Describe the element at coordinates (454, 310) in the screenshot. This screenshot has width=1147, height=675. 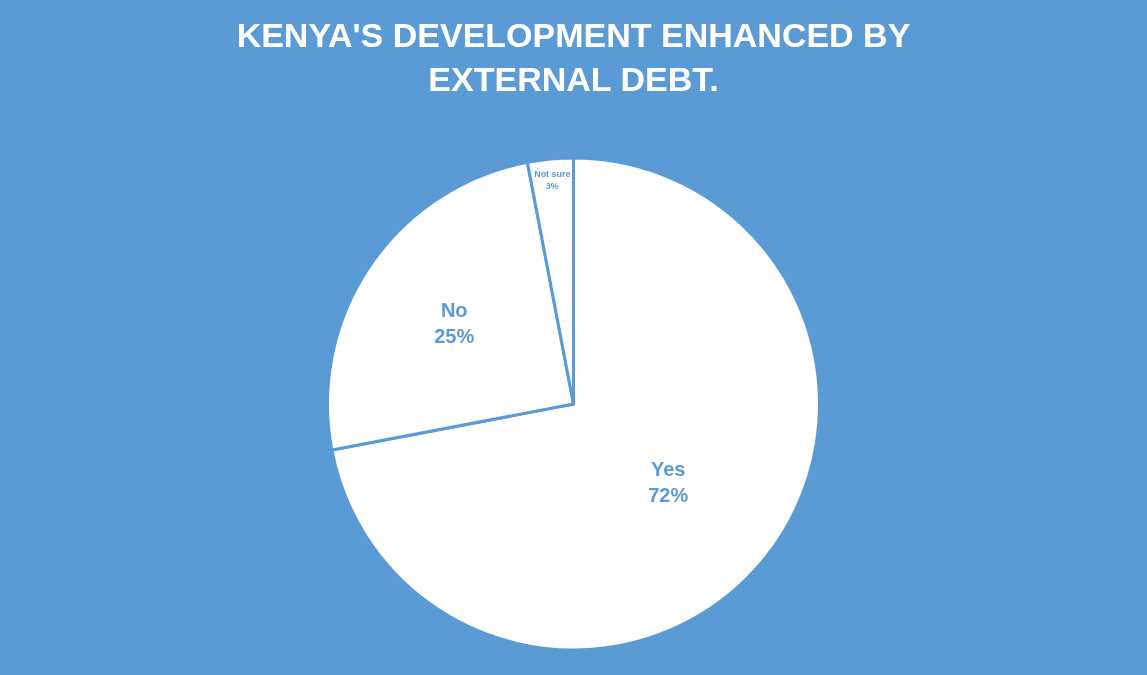
I see `slice-label: No` at that location.